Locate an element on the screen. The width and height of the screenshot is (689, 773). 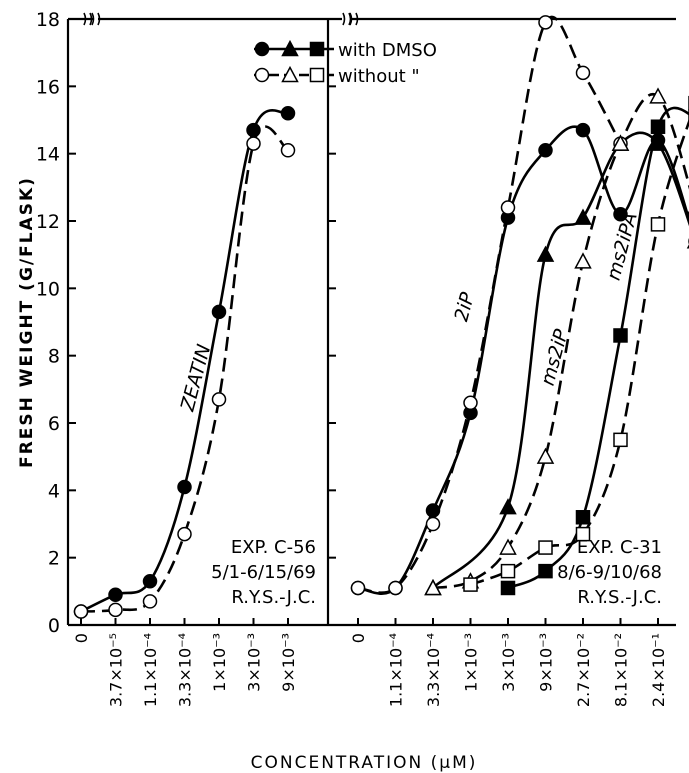
x-tick-label: 3.3×10⁻⁴ is located at coordinates (433, 670).